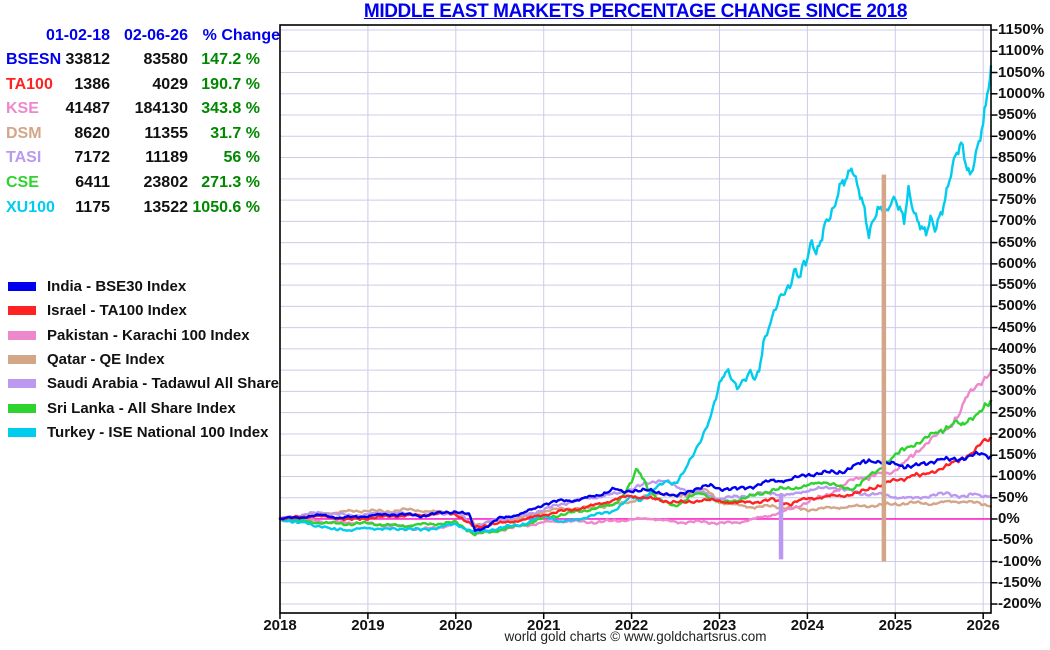  Describe the element at coordinates (166, 59) in the screenshot. I see `stats-end-value: 83580` at that location.